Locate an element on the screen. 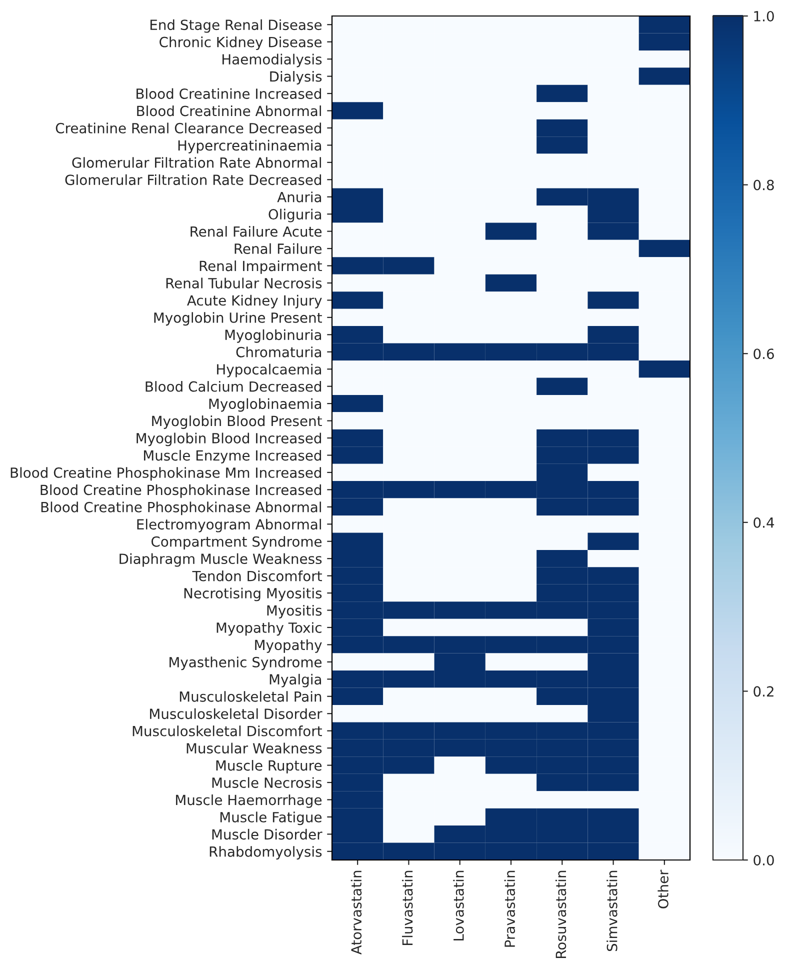 The width and height of the screenshot is (796, 970). y-tick-label: Musculoskeletal Pain is located at coordinates (251, 696).